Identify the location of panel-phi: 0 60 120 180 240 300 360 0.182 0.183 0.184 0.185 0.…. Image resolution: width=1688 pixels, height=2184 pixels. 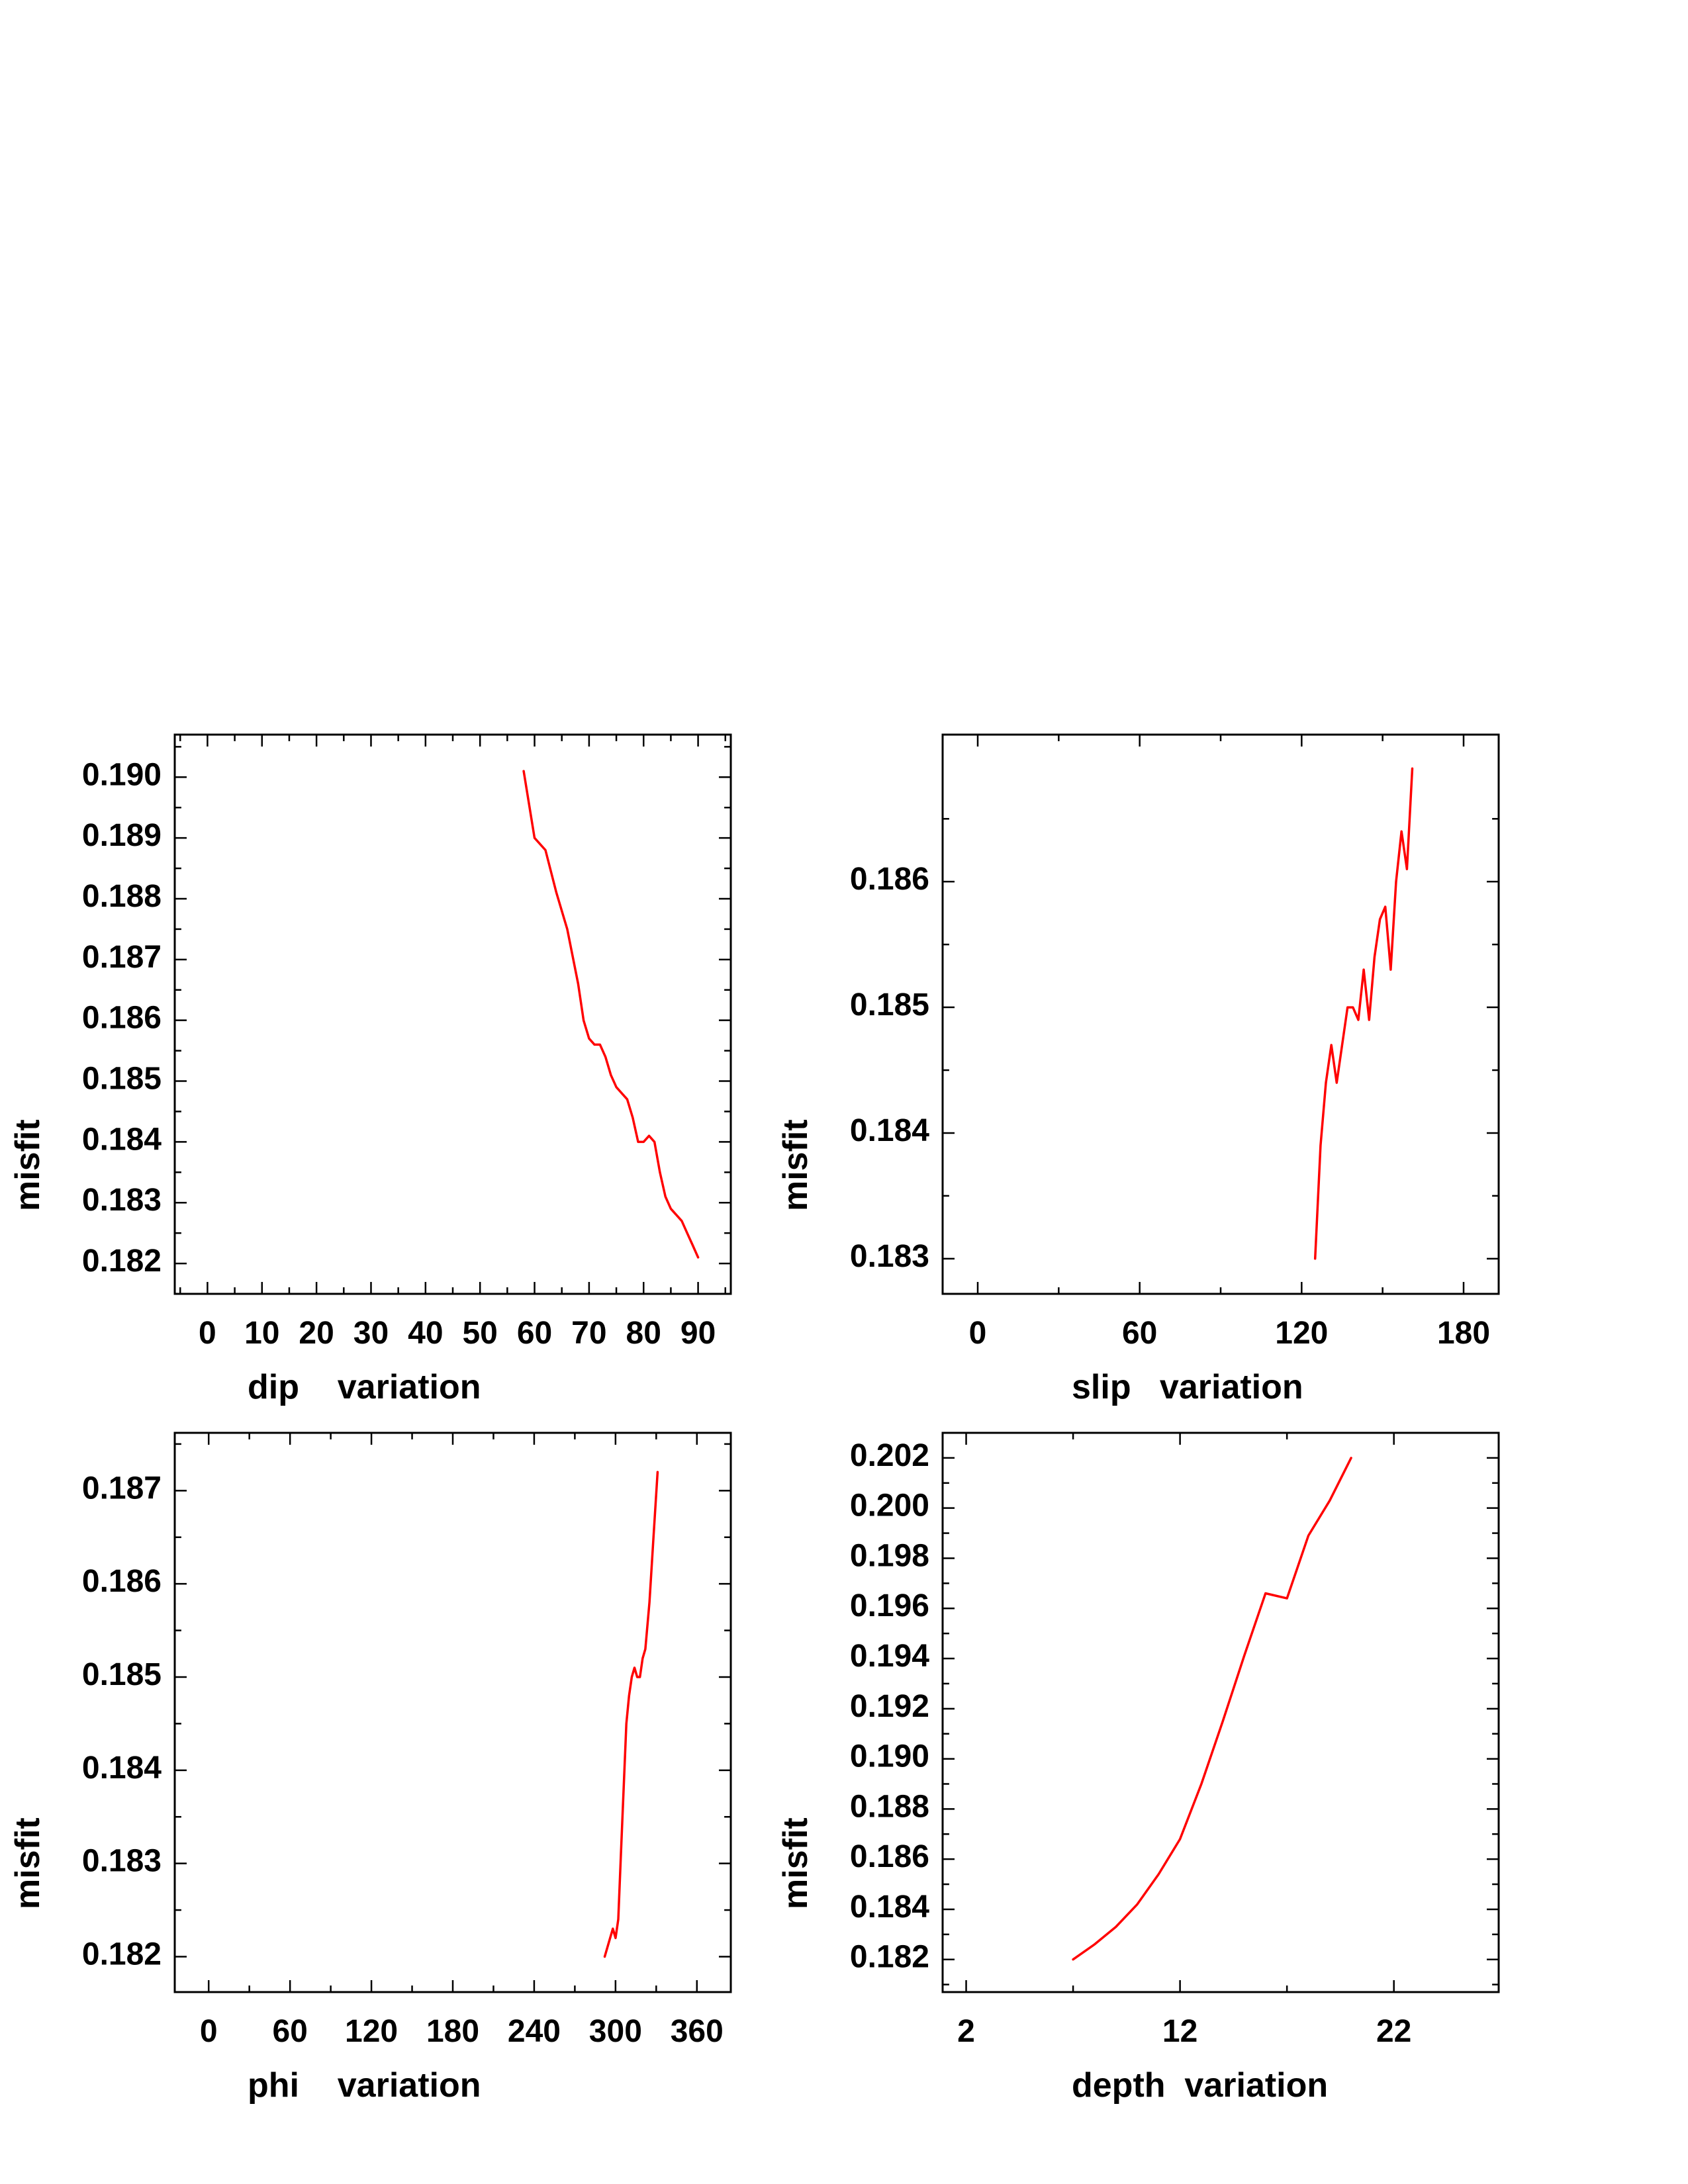
(370, 1769).